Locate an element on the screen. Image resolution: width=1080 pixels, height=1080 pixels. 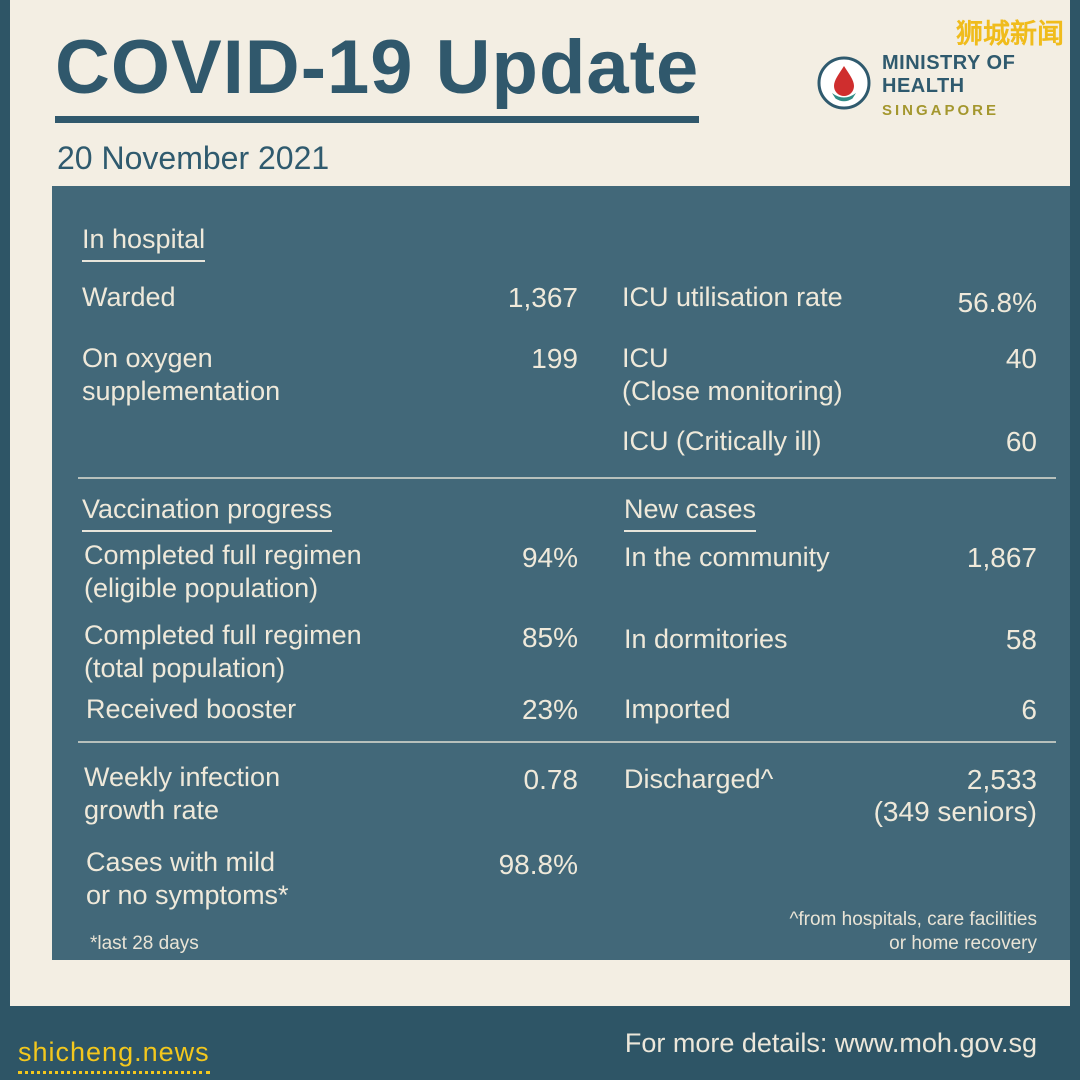
moh-logo-text: MINISTRY OF HEALTH SINGAPORE is located at coordinates (981, 85).